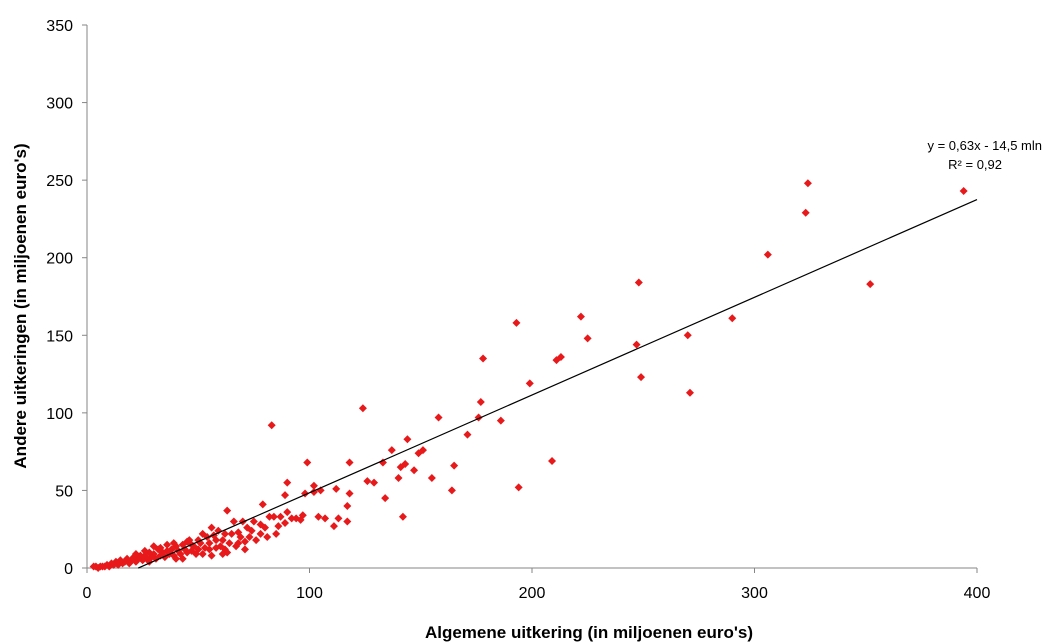  Describe the element at coordinates (532, 593) in the screenshot. I see `x-tick-label: 200` at that location.